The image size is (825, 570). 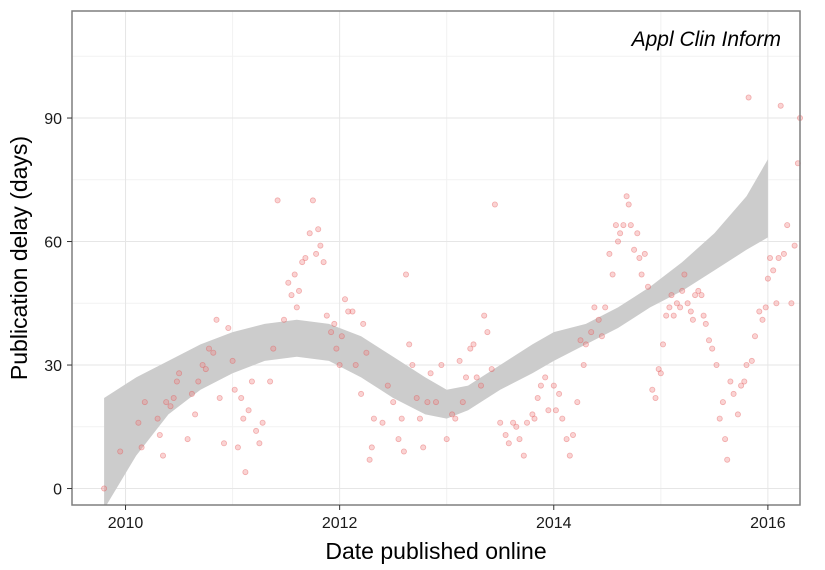 I want to click on x-tick-label: 2016, so click(x=768, y=523).